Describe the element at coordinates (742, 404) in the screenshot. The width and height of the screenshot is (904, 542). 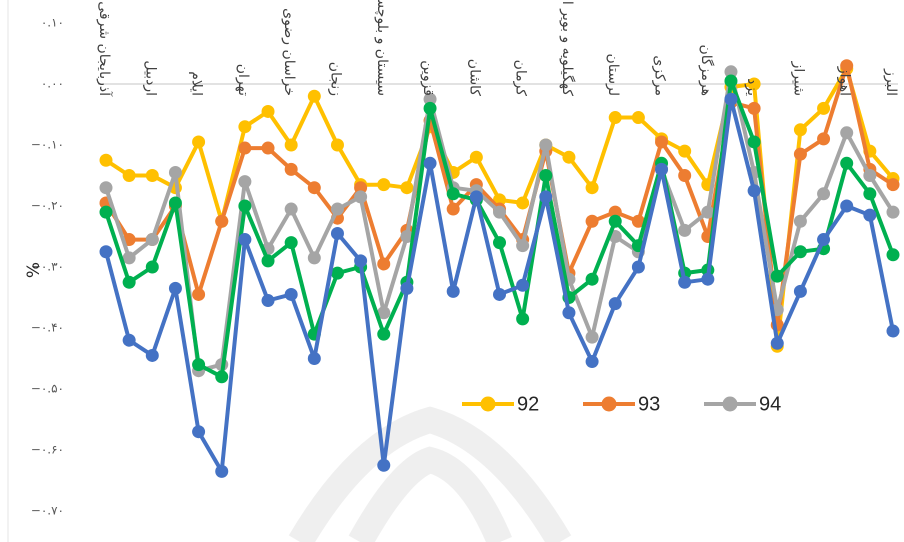
I see `legend-item: 94` at that location.